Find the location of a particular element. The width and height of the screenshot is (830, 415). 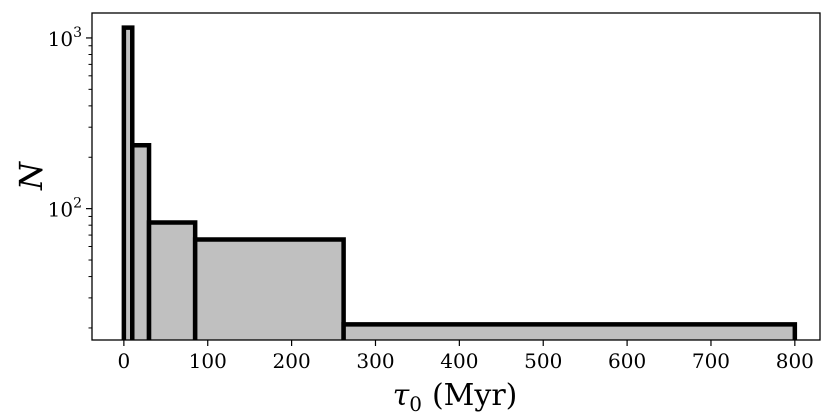

x-axis-label-unit: (Myr) is located at coordinates (474, 395).